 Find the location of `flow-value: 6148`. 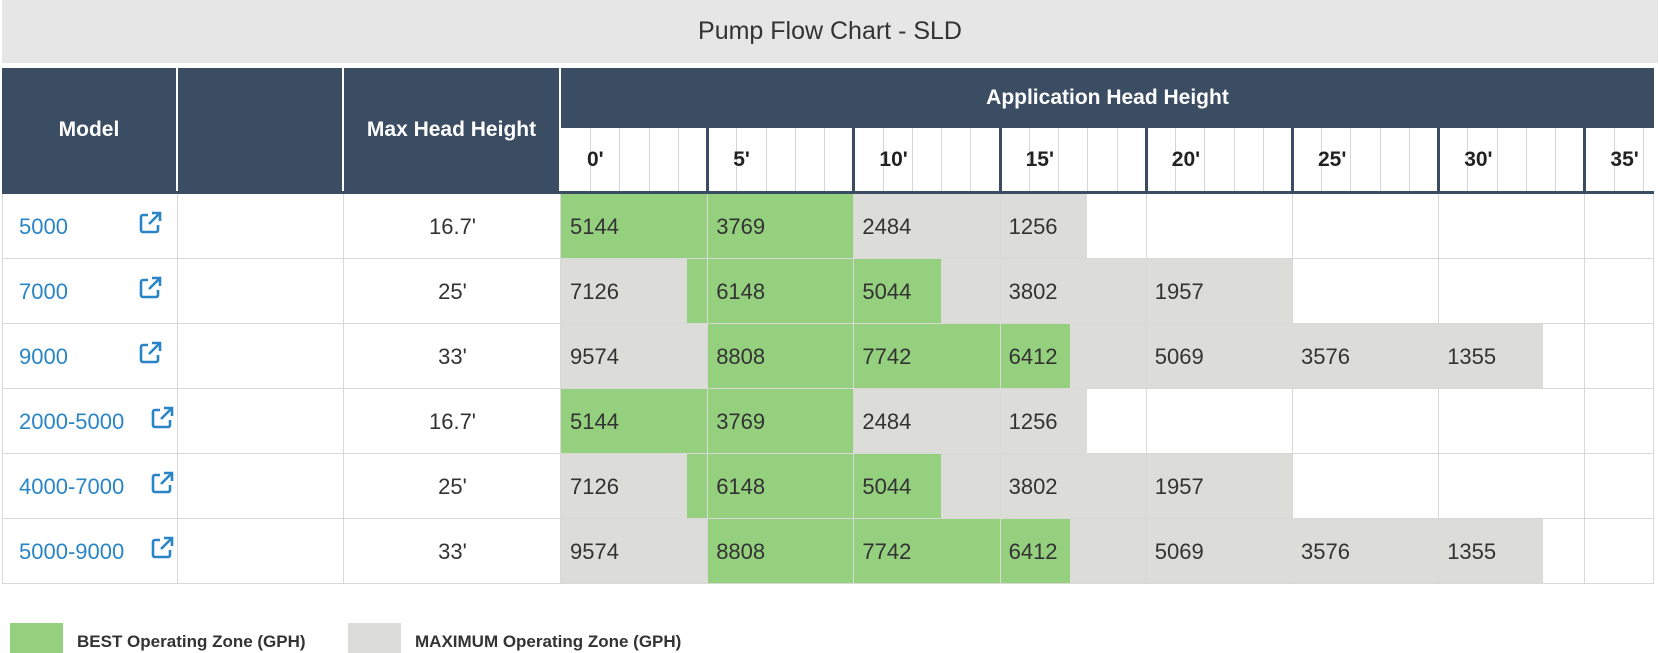

flow-value: 6148 is located at coordinates (741, 291).